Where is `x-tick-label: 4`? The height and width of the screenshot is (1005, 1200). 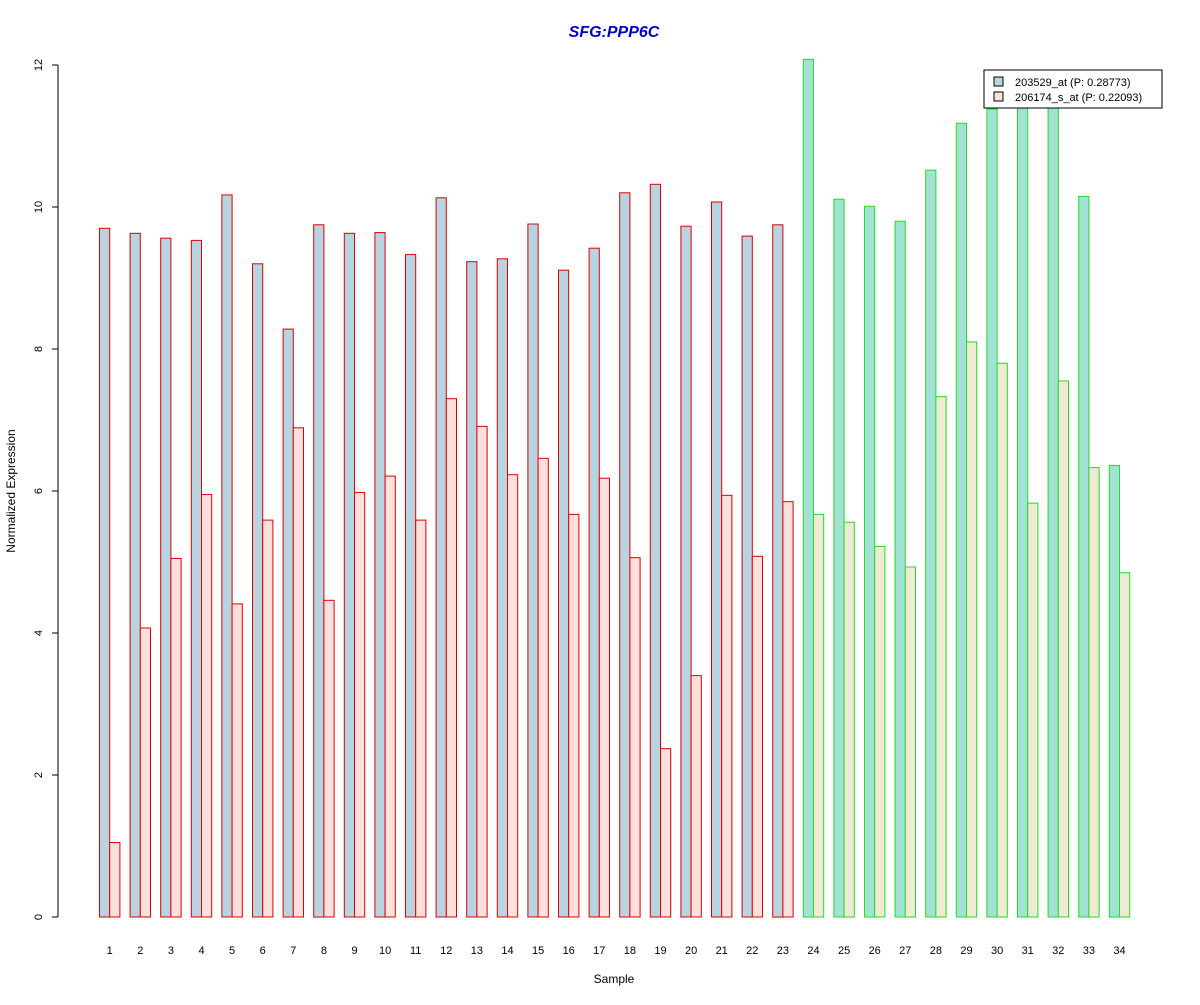
x-tick-label: 4 is located at coordinates (201, 951).